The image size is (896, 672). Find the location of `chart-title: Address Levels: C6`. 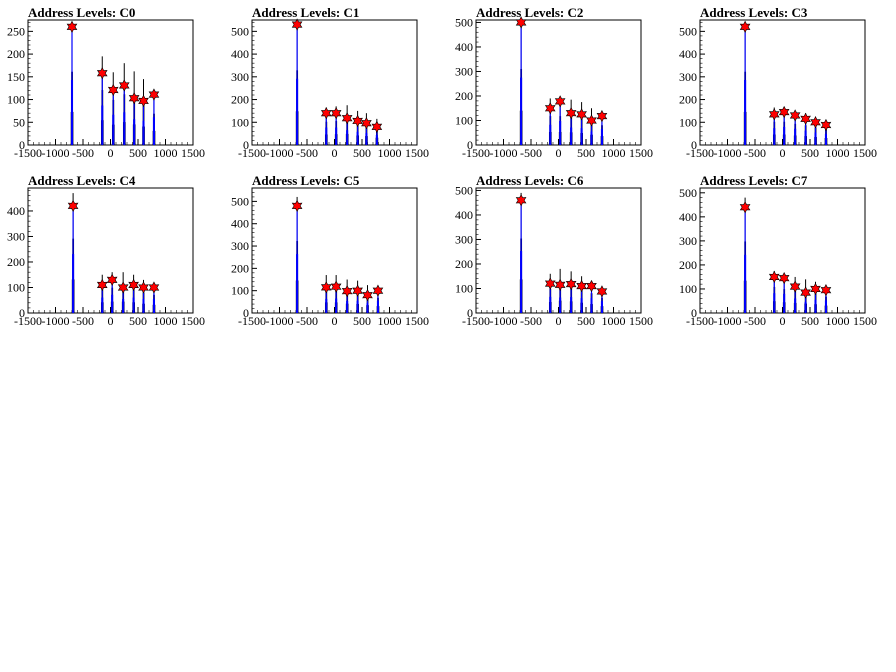

chart-title: Address Levels: C6 is located at coordinates (530, 180).